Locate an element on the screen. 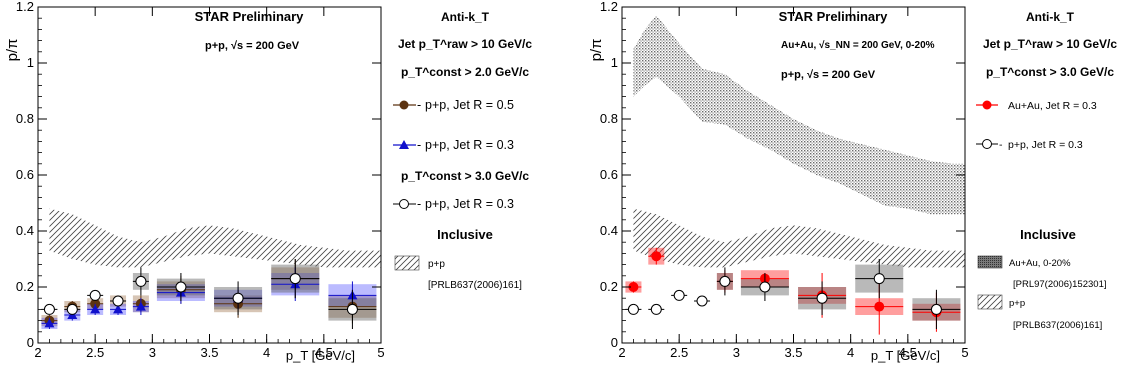 This screenshot has height=376, width=1121. left-legend-inclusive: Inclusive is located at coordinates (465, 234).